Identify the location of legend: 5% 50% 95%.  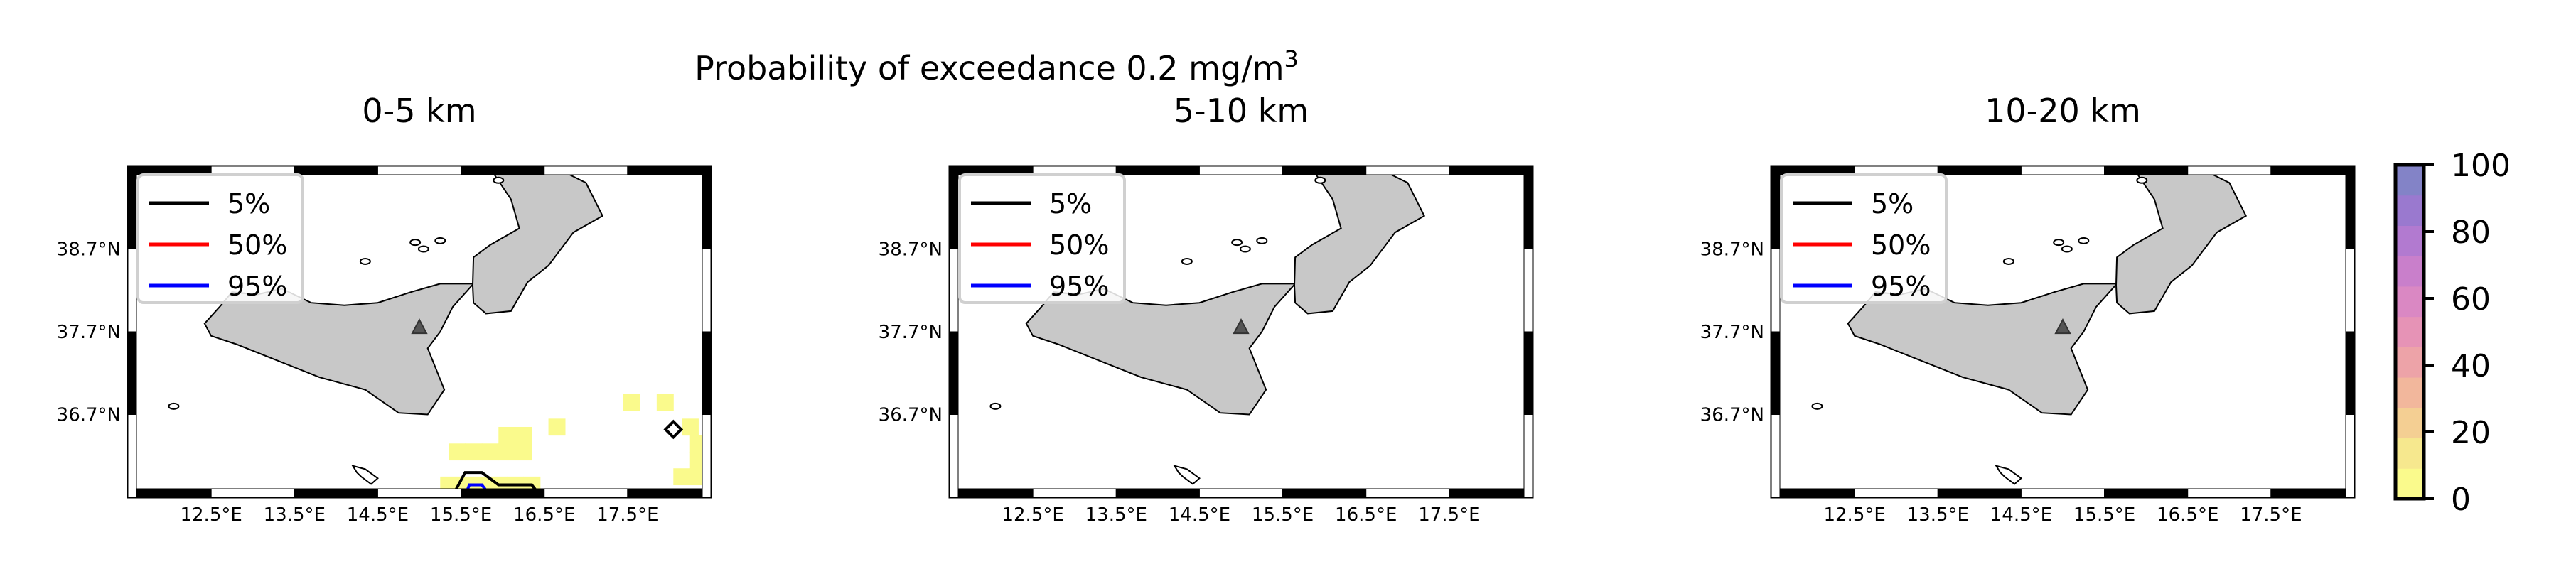
(220, 238).